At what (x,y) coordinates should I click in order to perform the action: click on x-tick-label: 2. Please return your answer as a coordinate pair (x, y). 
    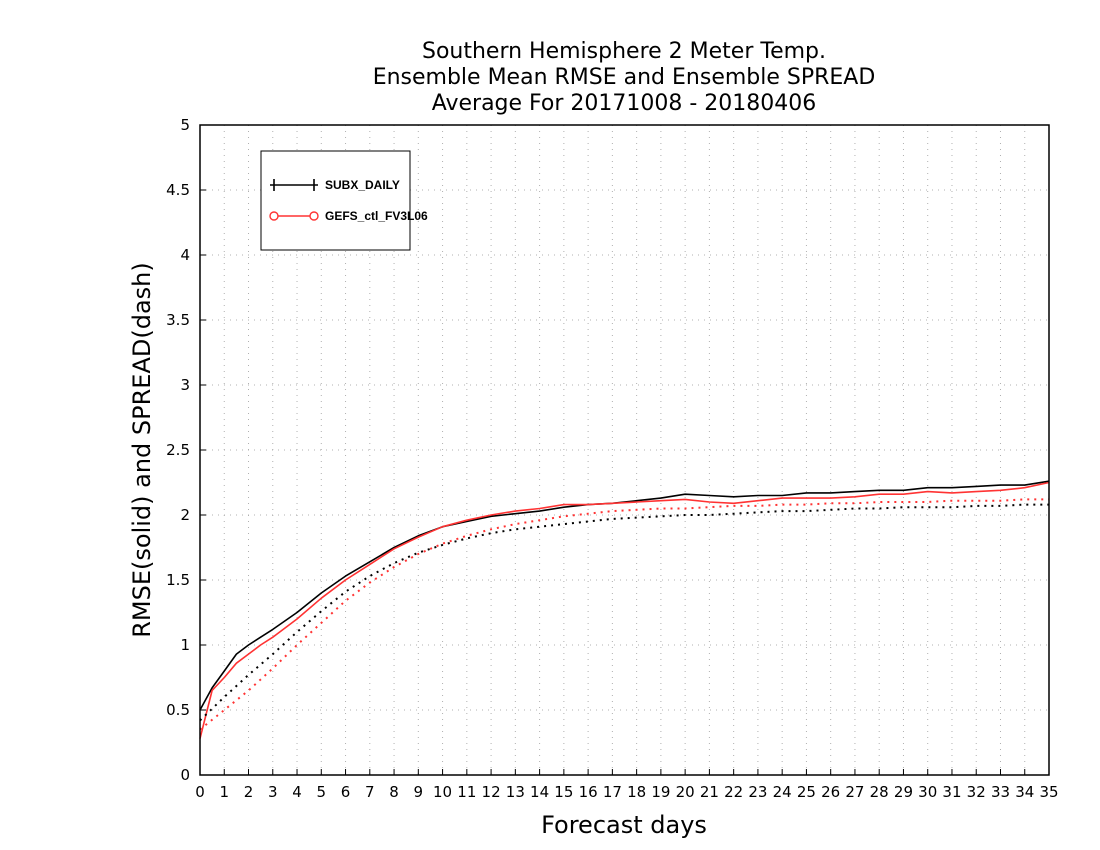
    Looking at the image, I should click on (249, 792).